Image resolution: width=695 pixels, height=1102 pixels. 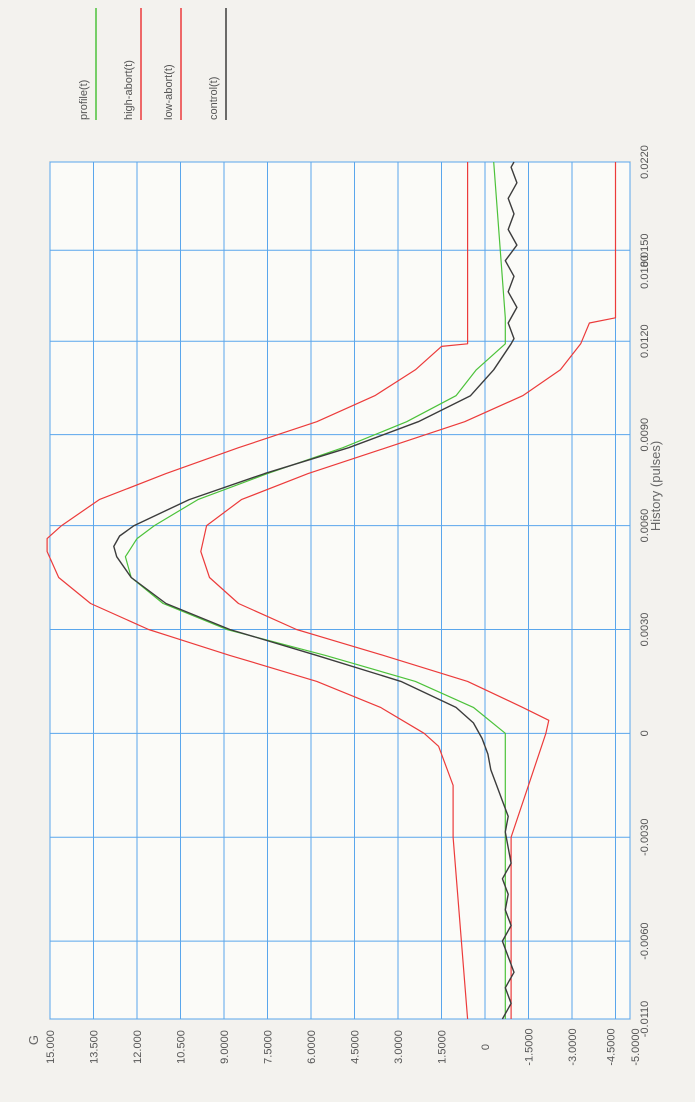 I want to click on legend-label: control(t), so click(x=214, y=98).